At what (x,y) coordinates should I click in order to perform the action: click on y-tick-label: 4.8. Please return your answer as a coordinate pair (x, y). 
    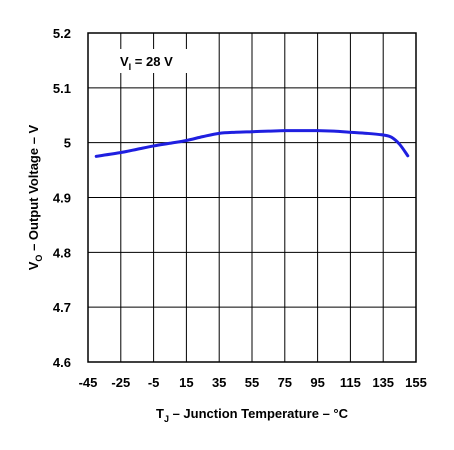
    Looking at the image, I should click on (62, 252).